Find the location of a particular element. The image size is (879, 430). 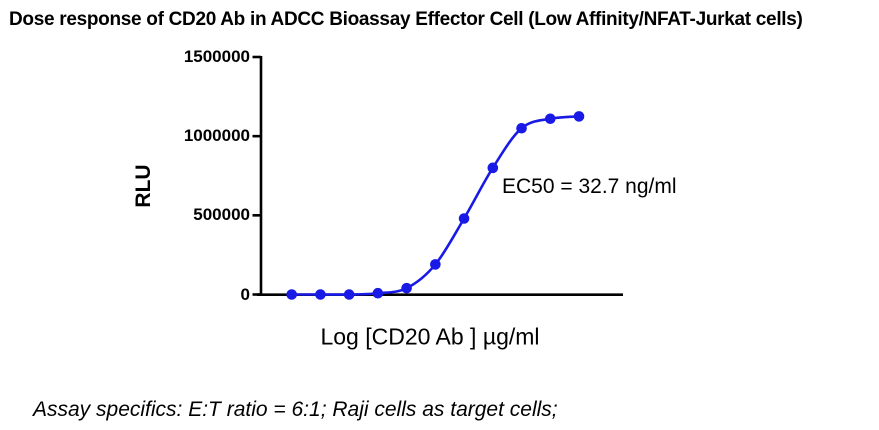

y-tick-label-500000: 500000 is located at coordinates (221, 215).